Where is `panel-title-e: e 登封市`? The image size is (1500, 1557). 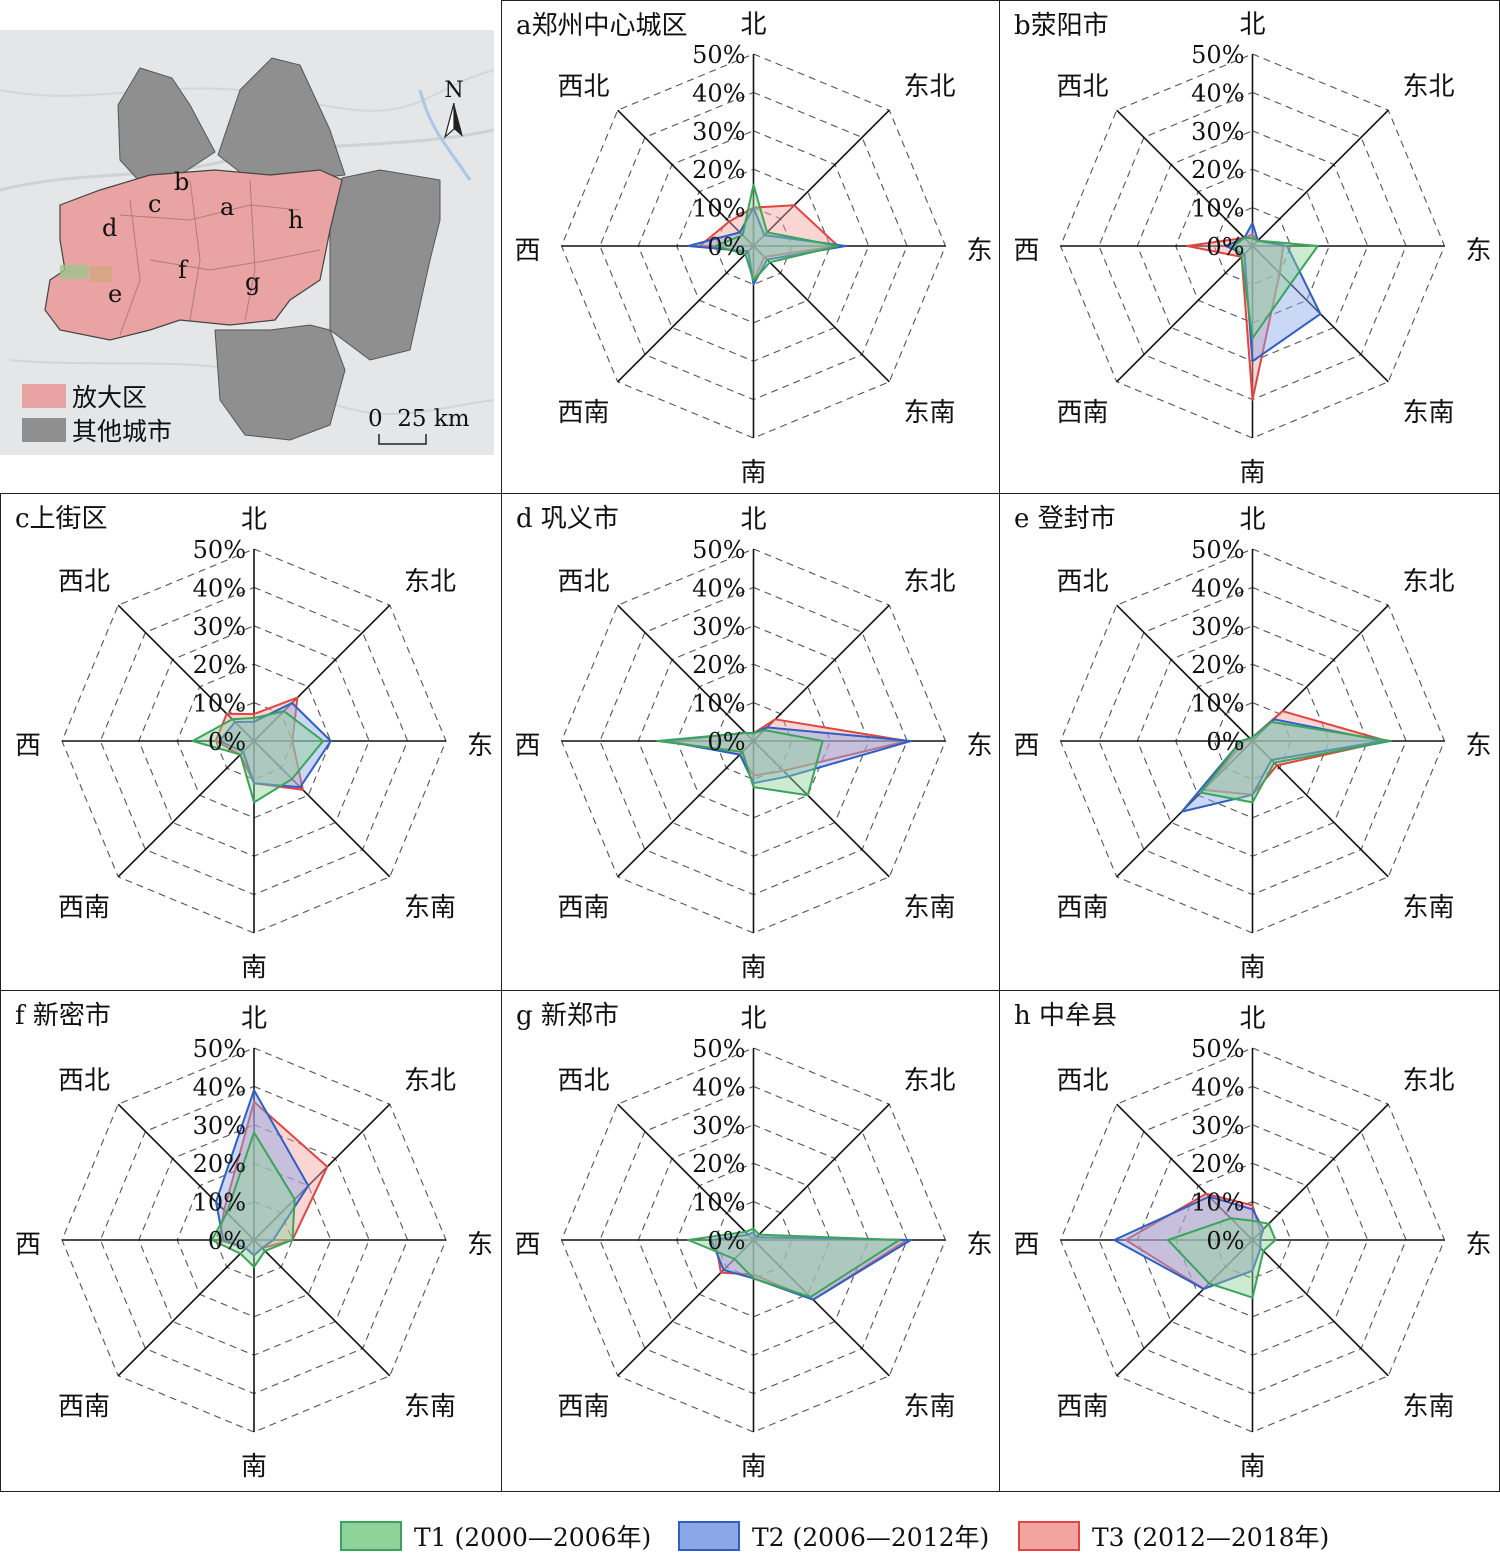 panel-title-e: e 登封市 is located at coordinates (1065, 519).